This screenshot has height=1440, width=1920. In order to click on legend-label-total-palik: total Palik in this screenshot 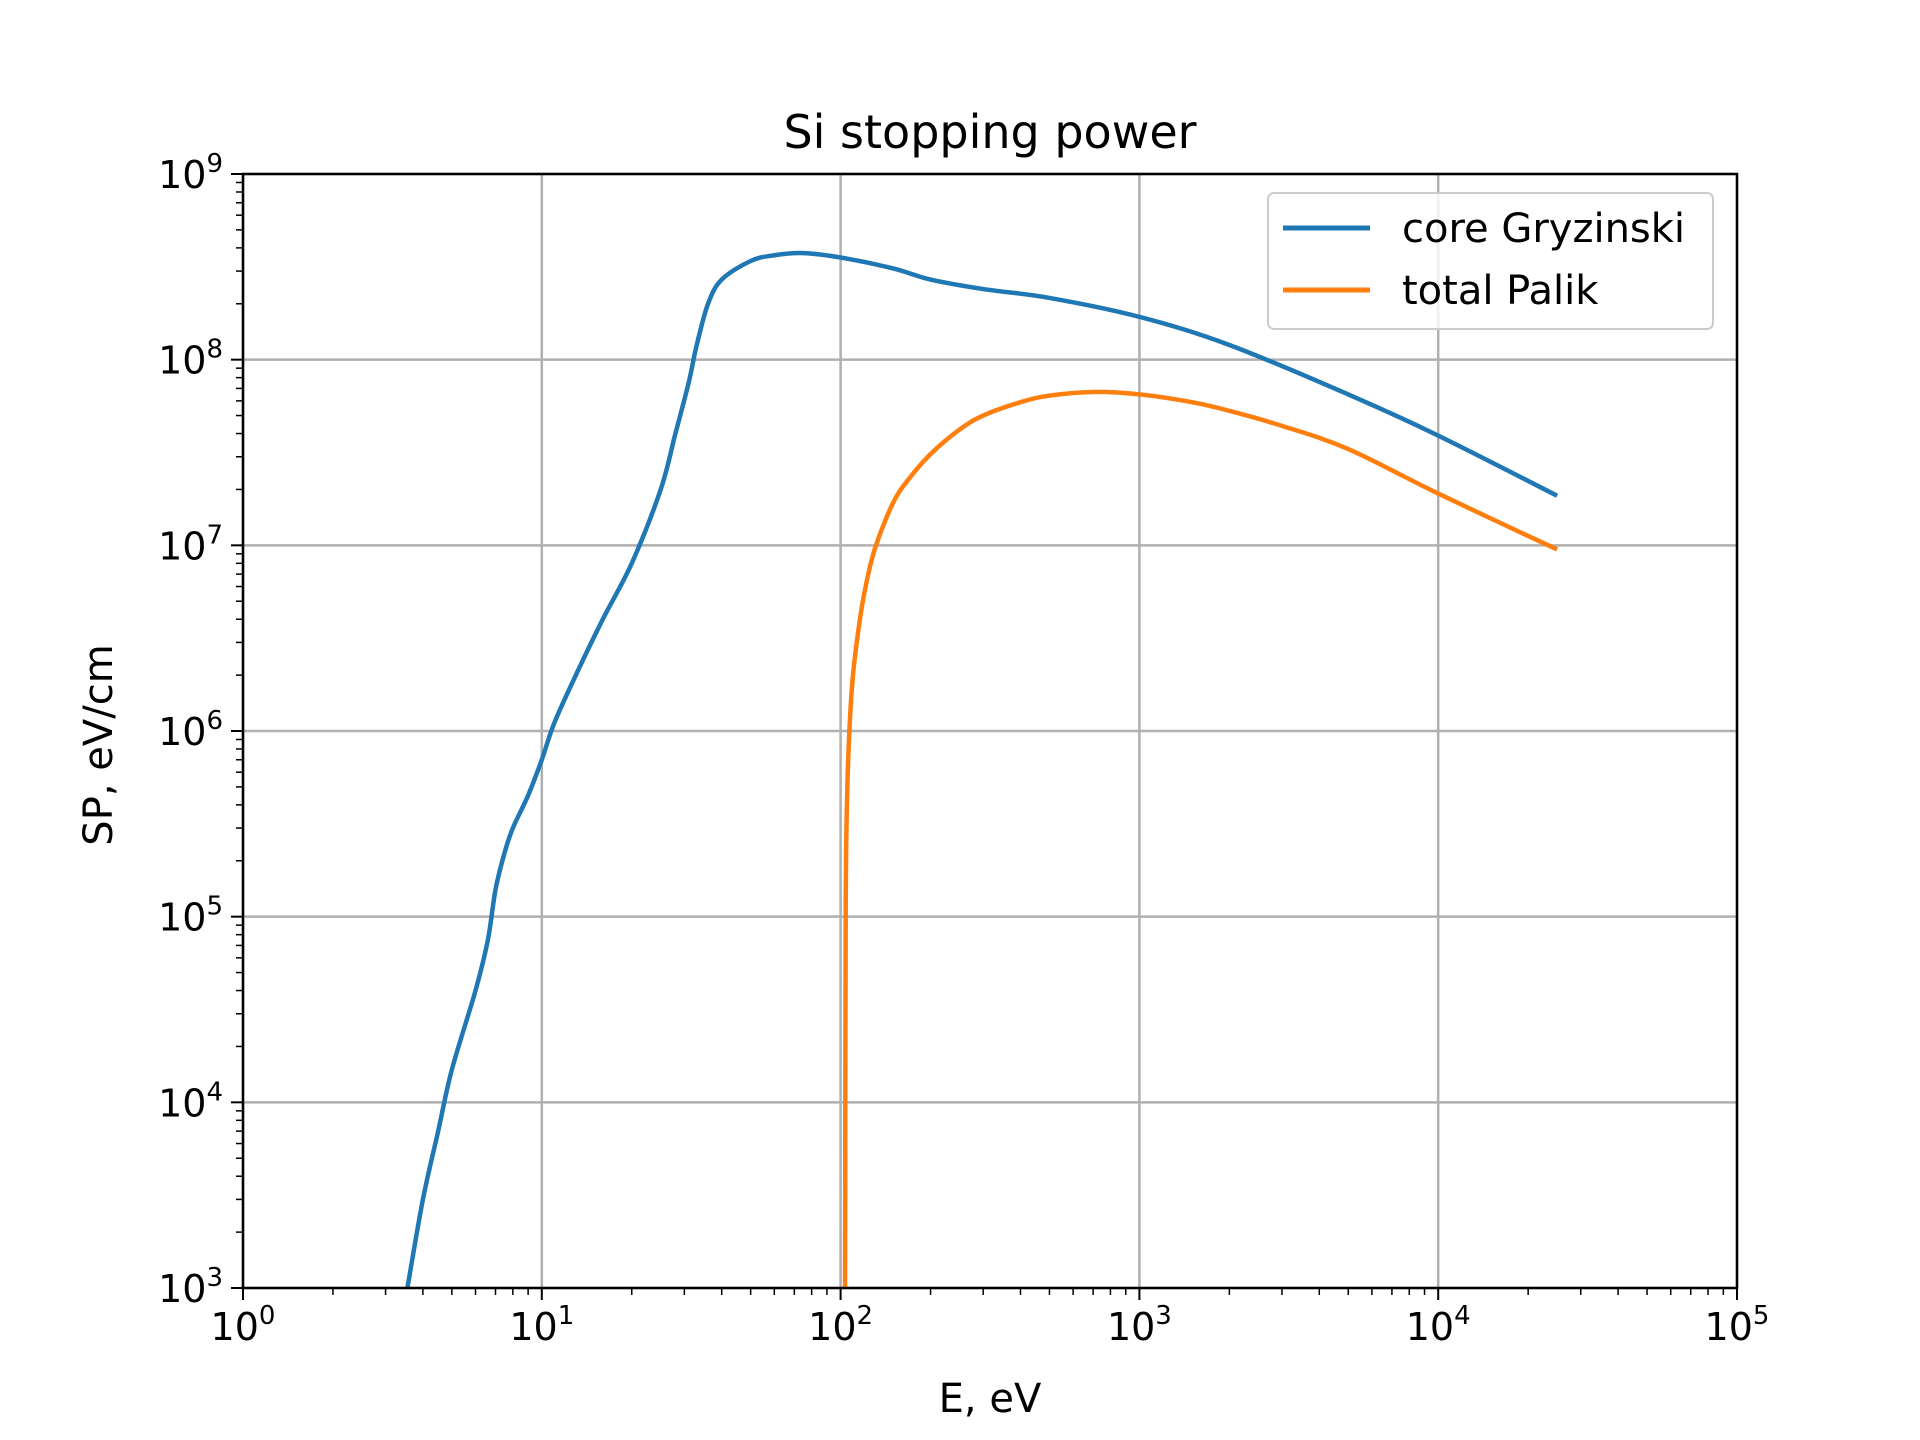, I will do `click(1500, 291)`.